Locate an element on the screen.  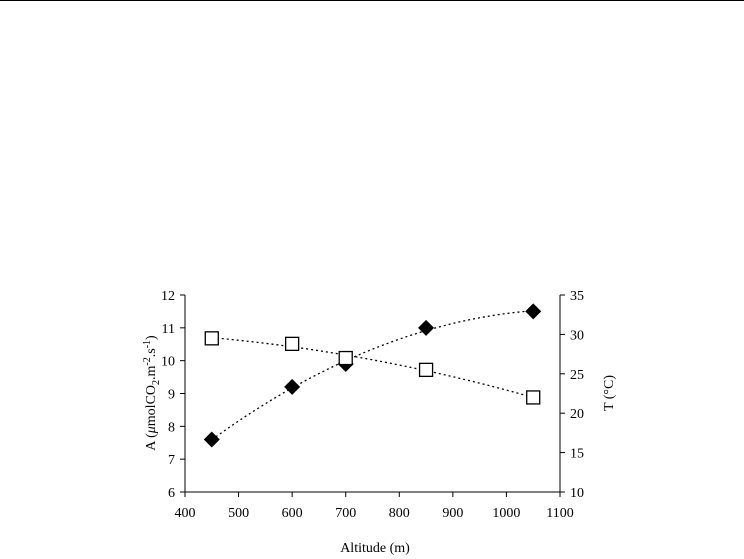
data-markers is located at coordinates (372, 375).